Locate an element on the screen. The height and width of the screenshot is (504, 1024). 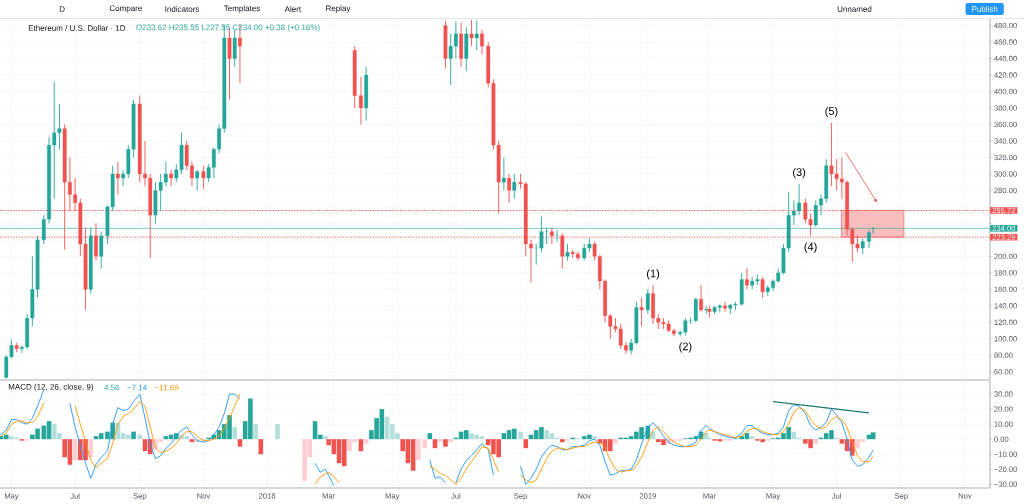
annotation: (5) is located at coordinates (831, 112).